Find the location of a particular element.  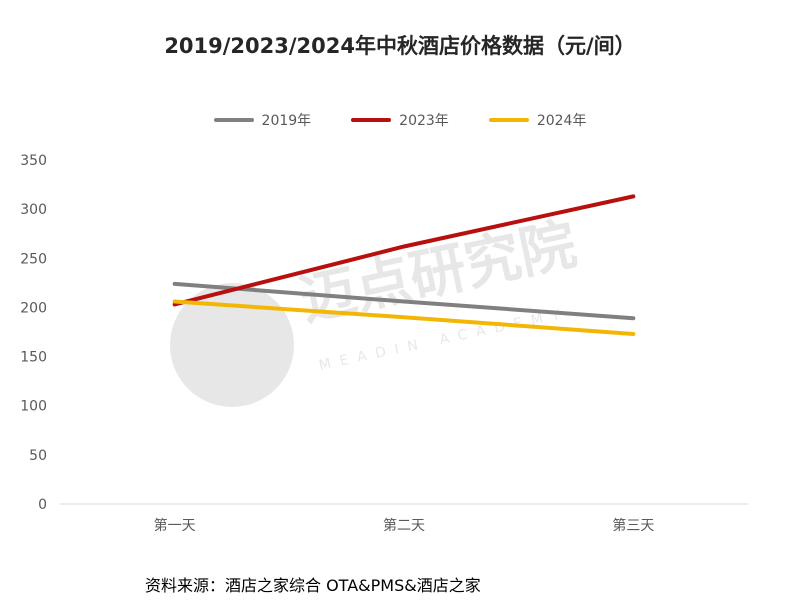

y-tick-label: 250 is located at coordinates (33, 259).